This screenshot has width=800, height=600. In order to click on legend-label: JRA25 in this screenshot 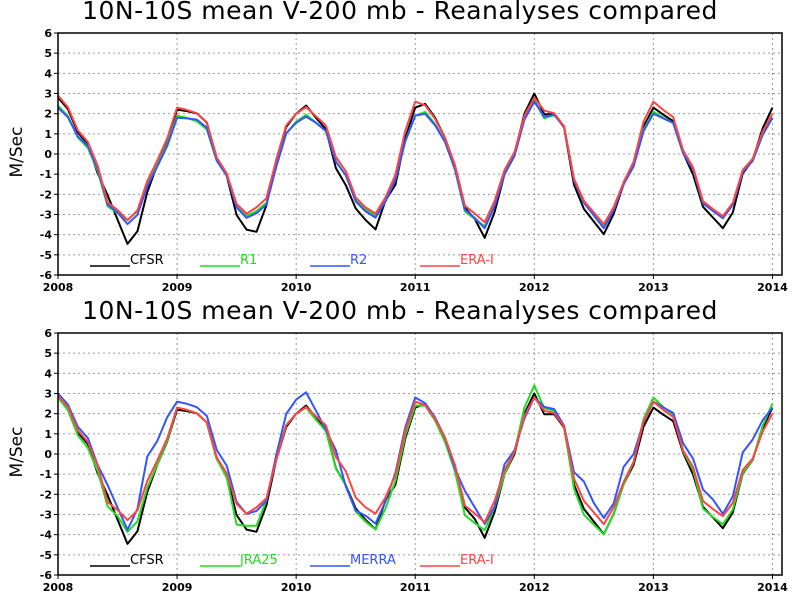, I will do `click(258, 560)`.